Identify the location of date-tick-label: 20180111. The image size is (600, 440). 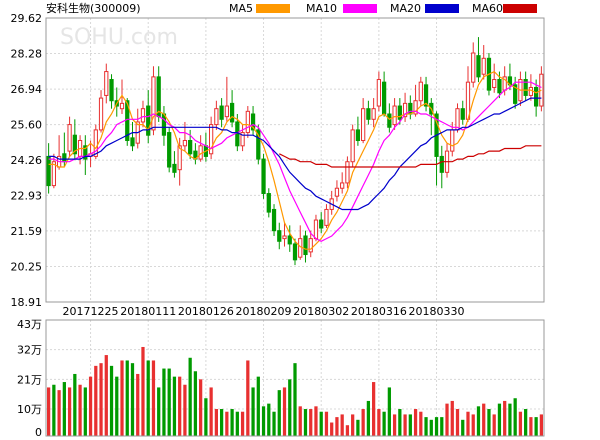
(148, 311).